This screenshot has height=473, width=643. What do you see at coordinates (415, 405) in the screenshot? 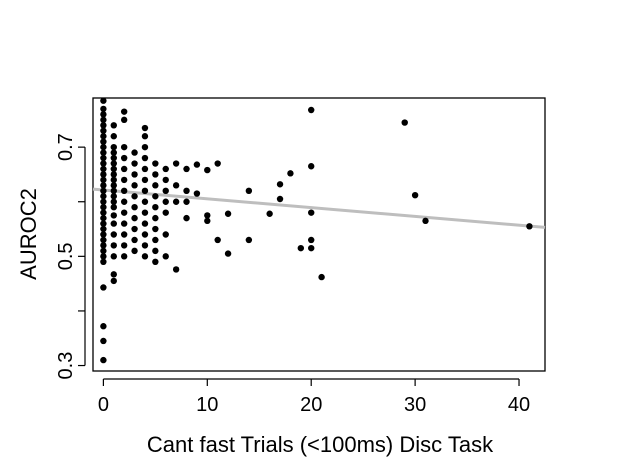
I see `x-tick-label: 30` at bounding box center [415, 405].